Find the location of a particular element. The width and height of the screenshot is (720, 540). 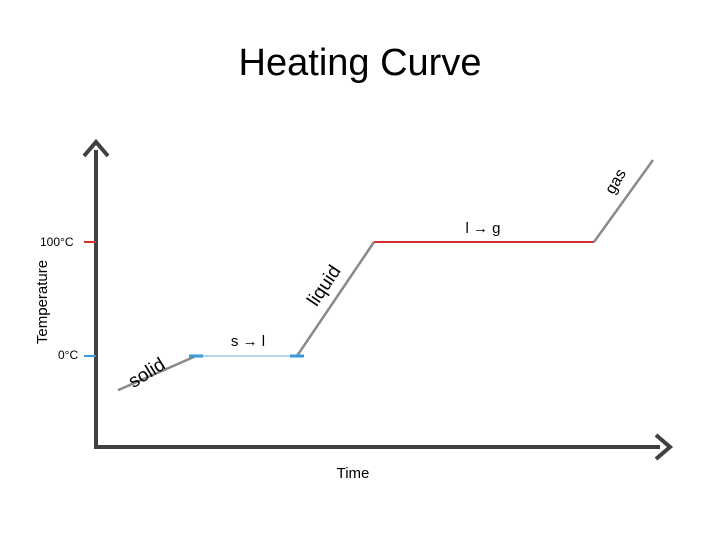

x-axis-arrowhead is located at coordinates (664, 447).